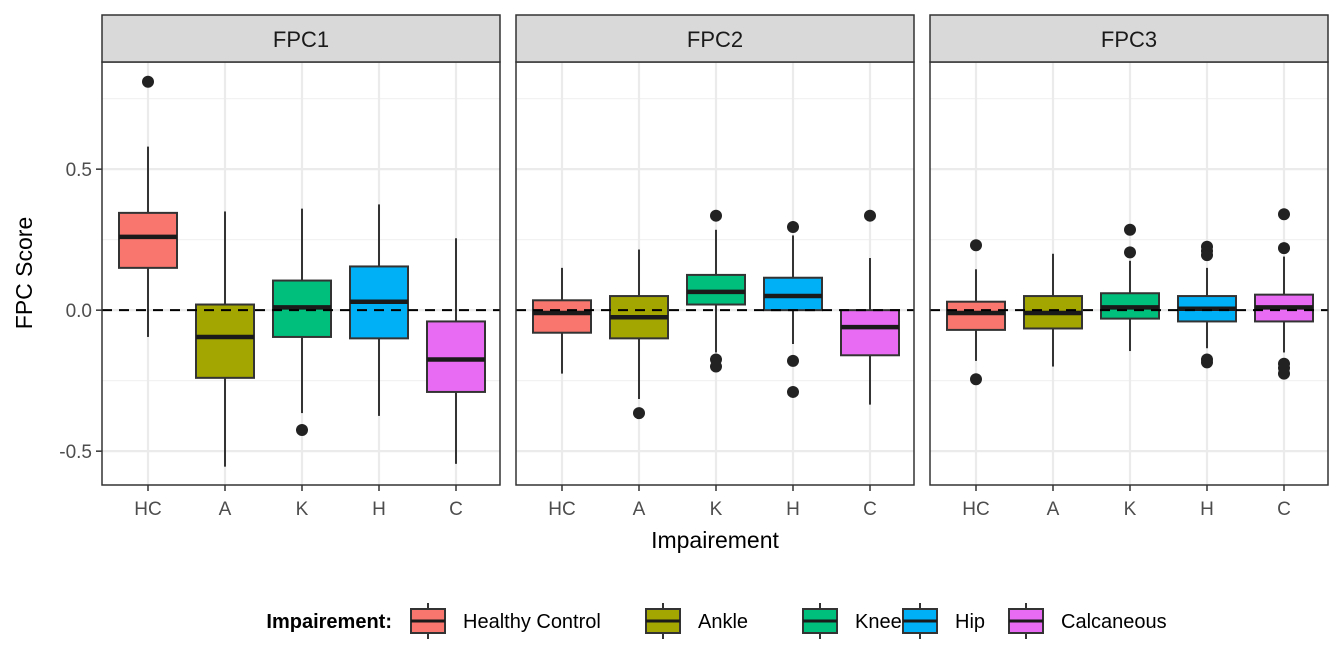  I want to click on legend-entry-hip: Hip, so click(943, 621).